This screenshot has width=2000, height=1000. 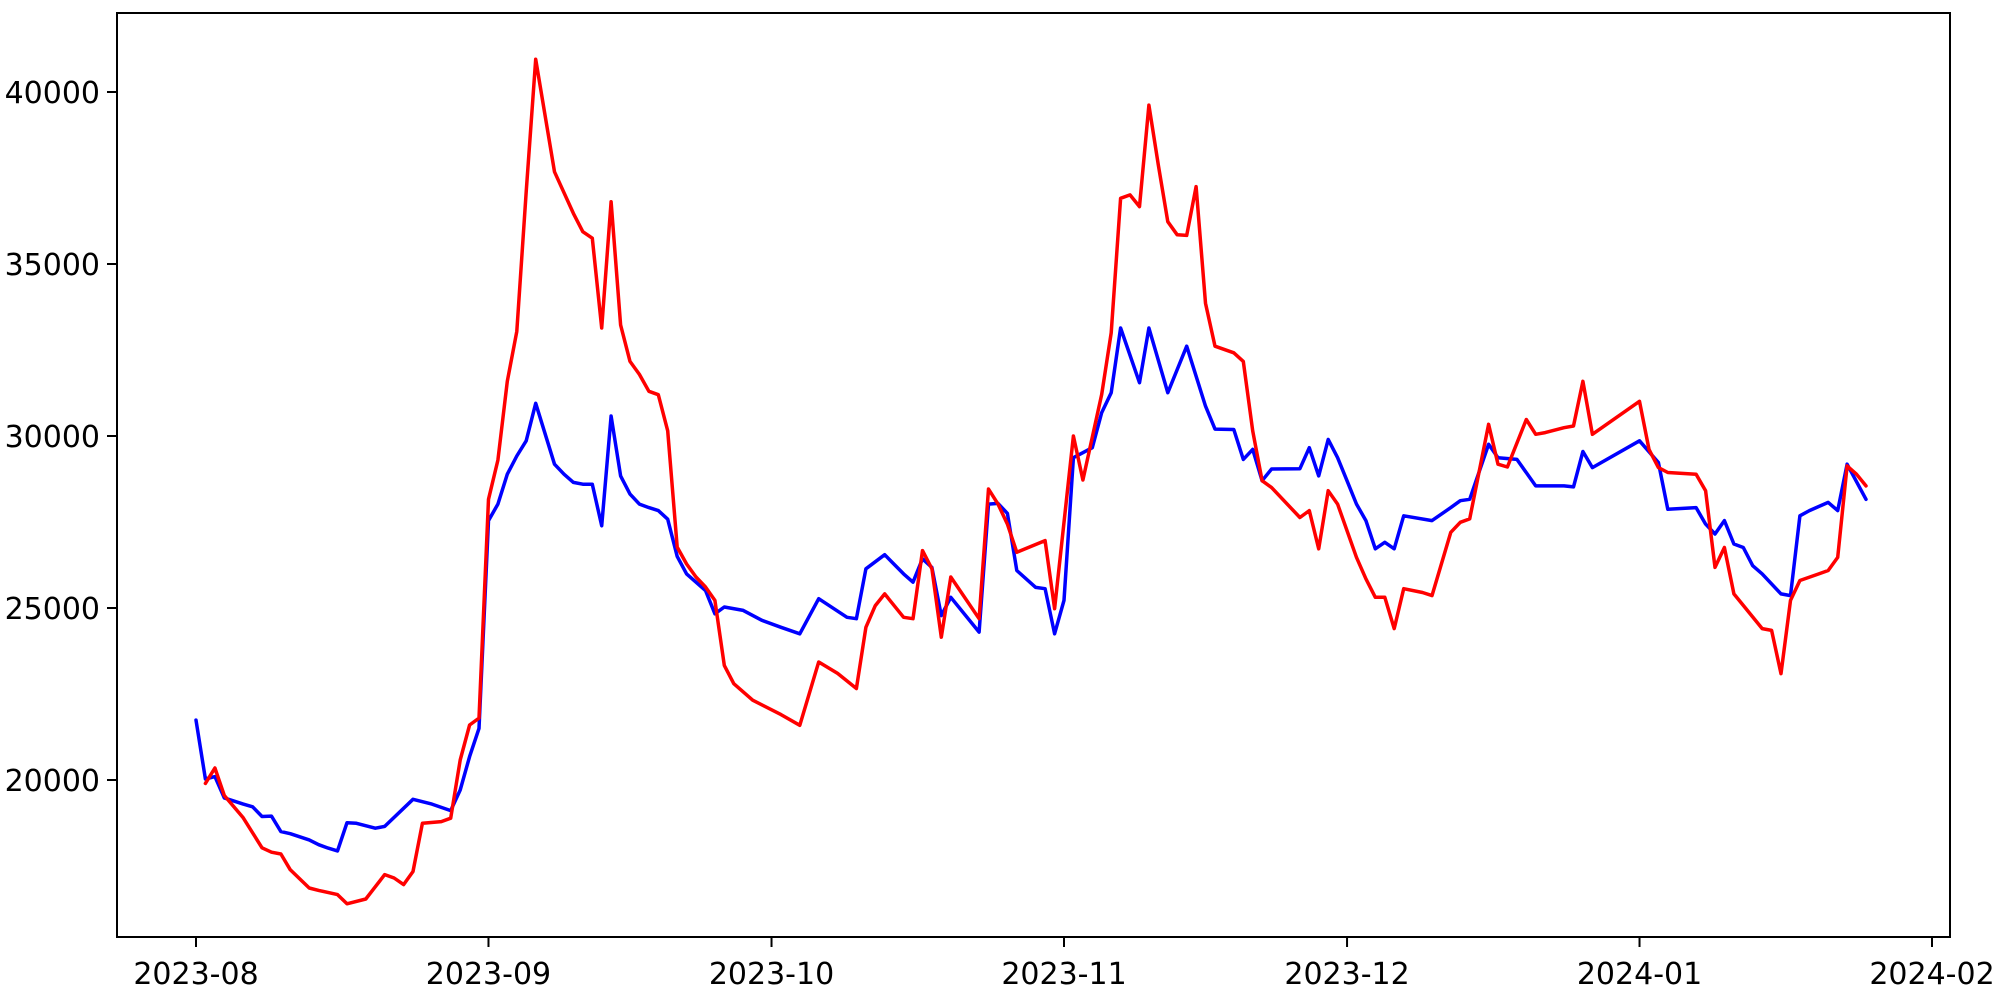 What do you see at coordinates (488, 974) in the screenshot?
I see `x-tick-label: 2023-09` at bounding box center [488, 974].